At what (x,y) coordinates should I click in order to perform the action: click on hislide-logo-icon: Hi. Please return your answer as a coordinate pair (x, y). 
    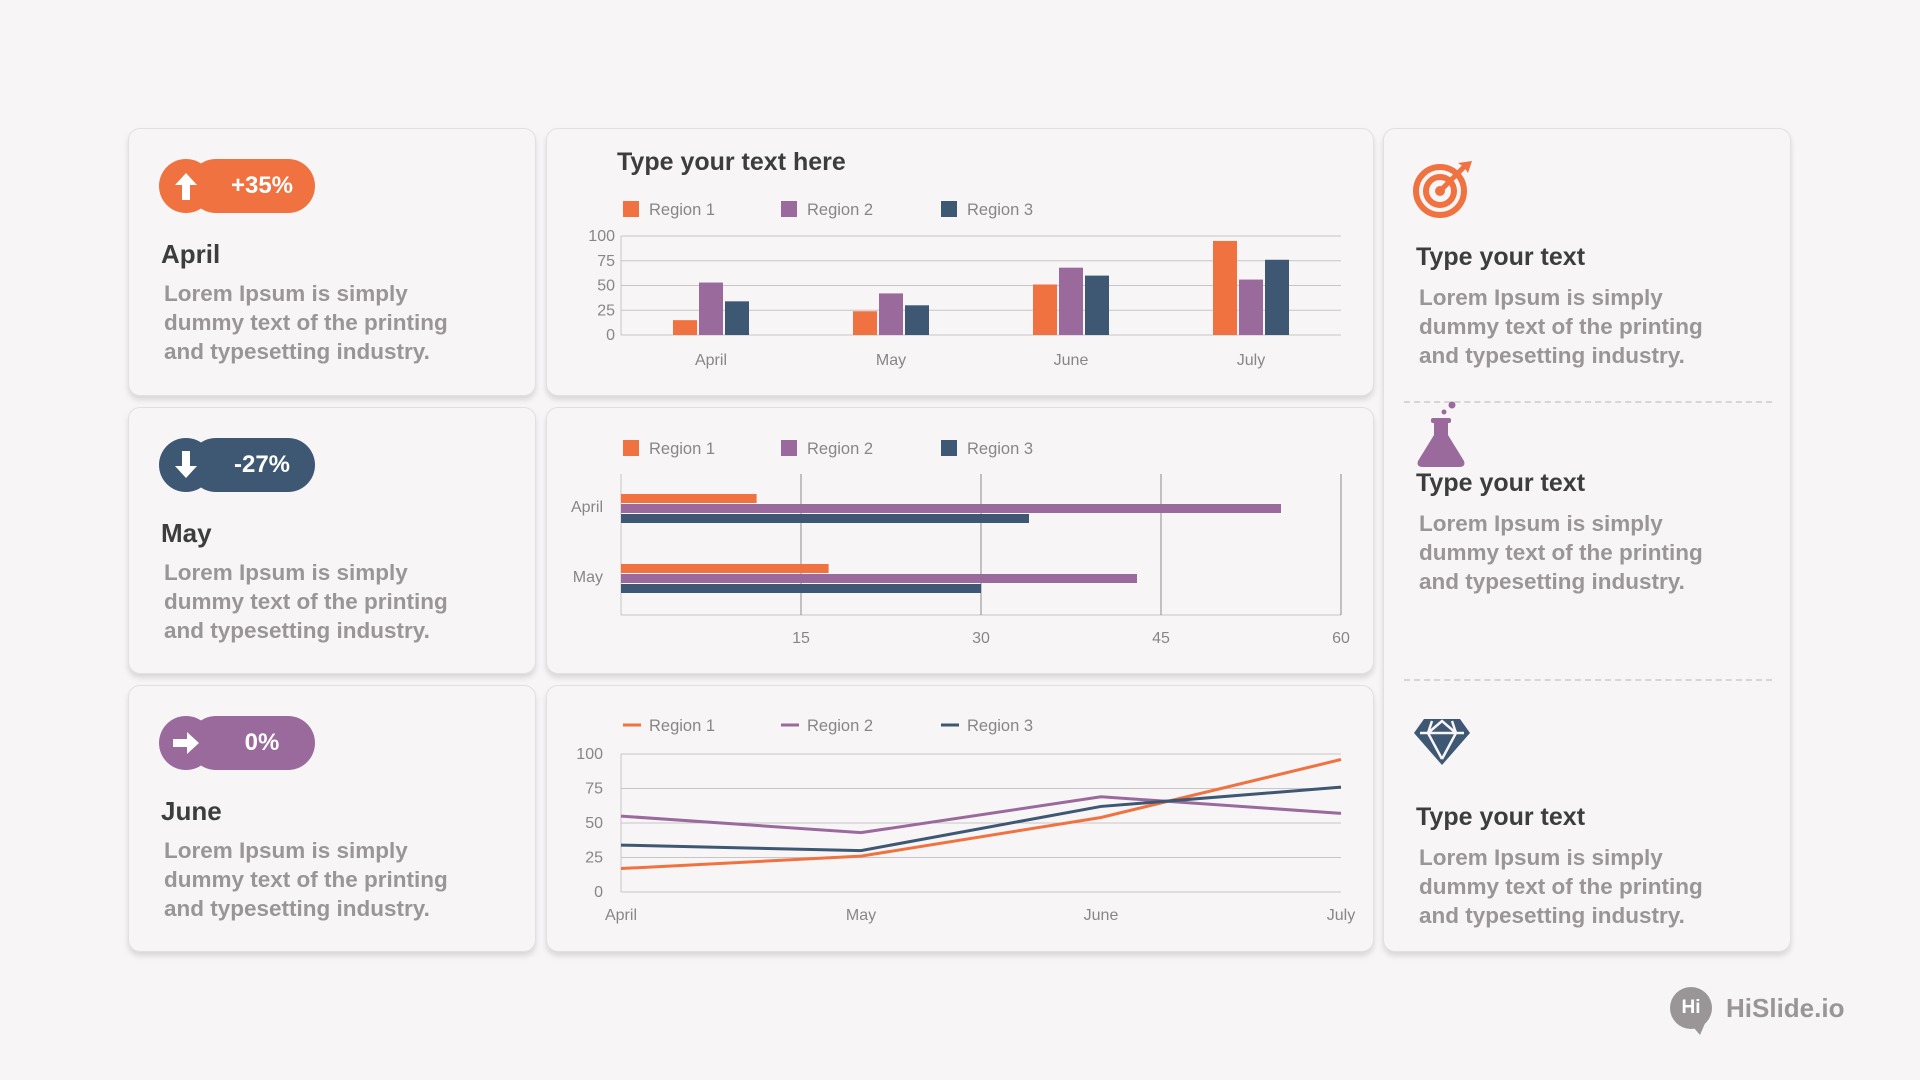
    Looking at the image, I should click on (1691, 1011).